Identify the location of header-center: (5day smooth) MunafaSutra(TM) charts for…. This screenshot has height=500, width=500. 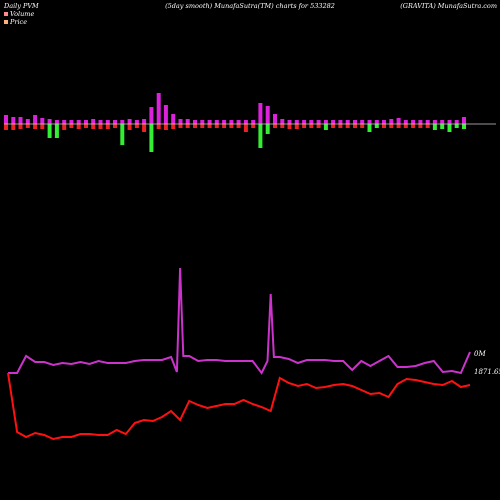
(250, 6).